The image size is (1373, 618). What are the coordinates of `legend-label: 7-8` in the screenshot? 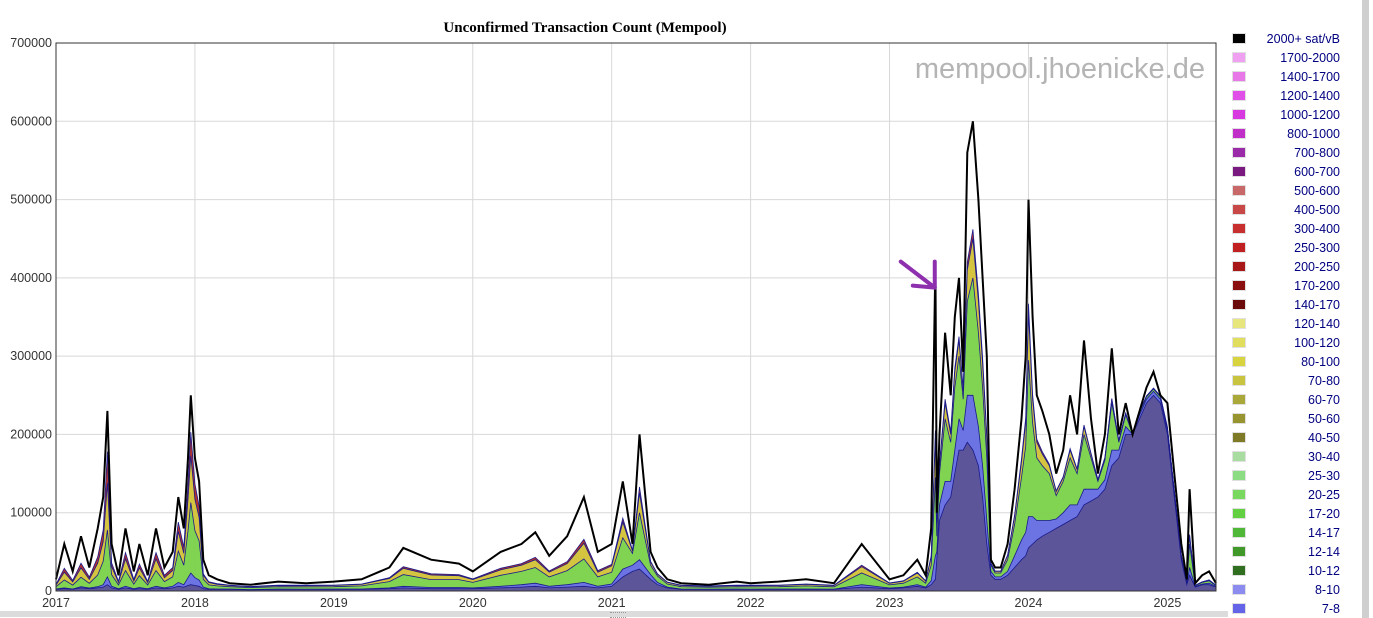 It's located at (1330, 608).